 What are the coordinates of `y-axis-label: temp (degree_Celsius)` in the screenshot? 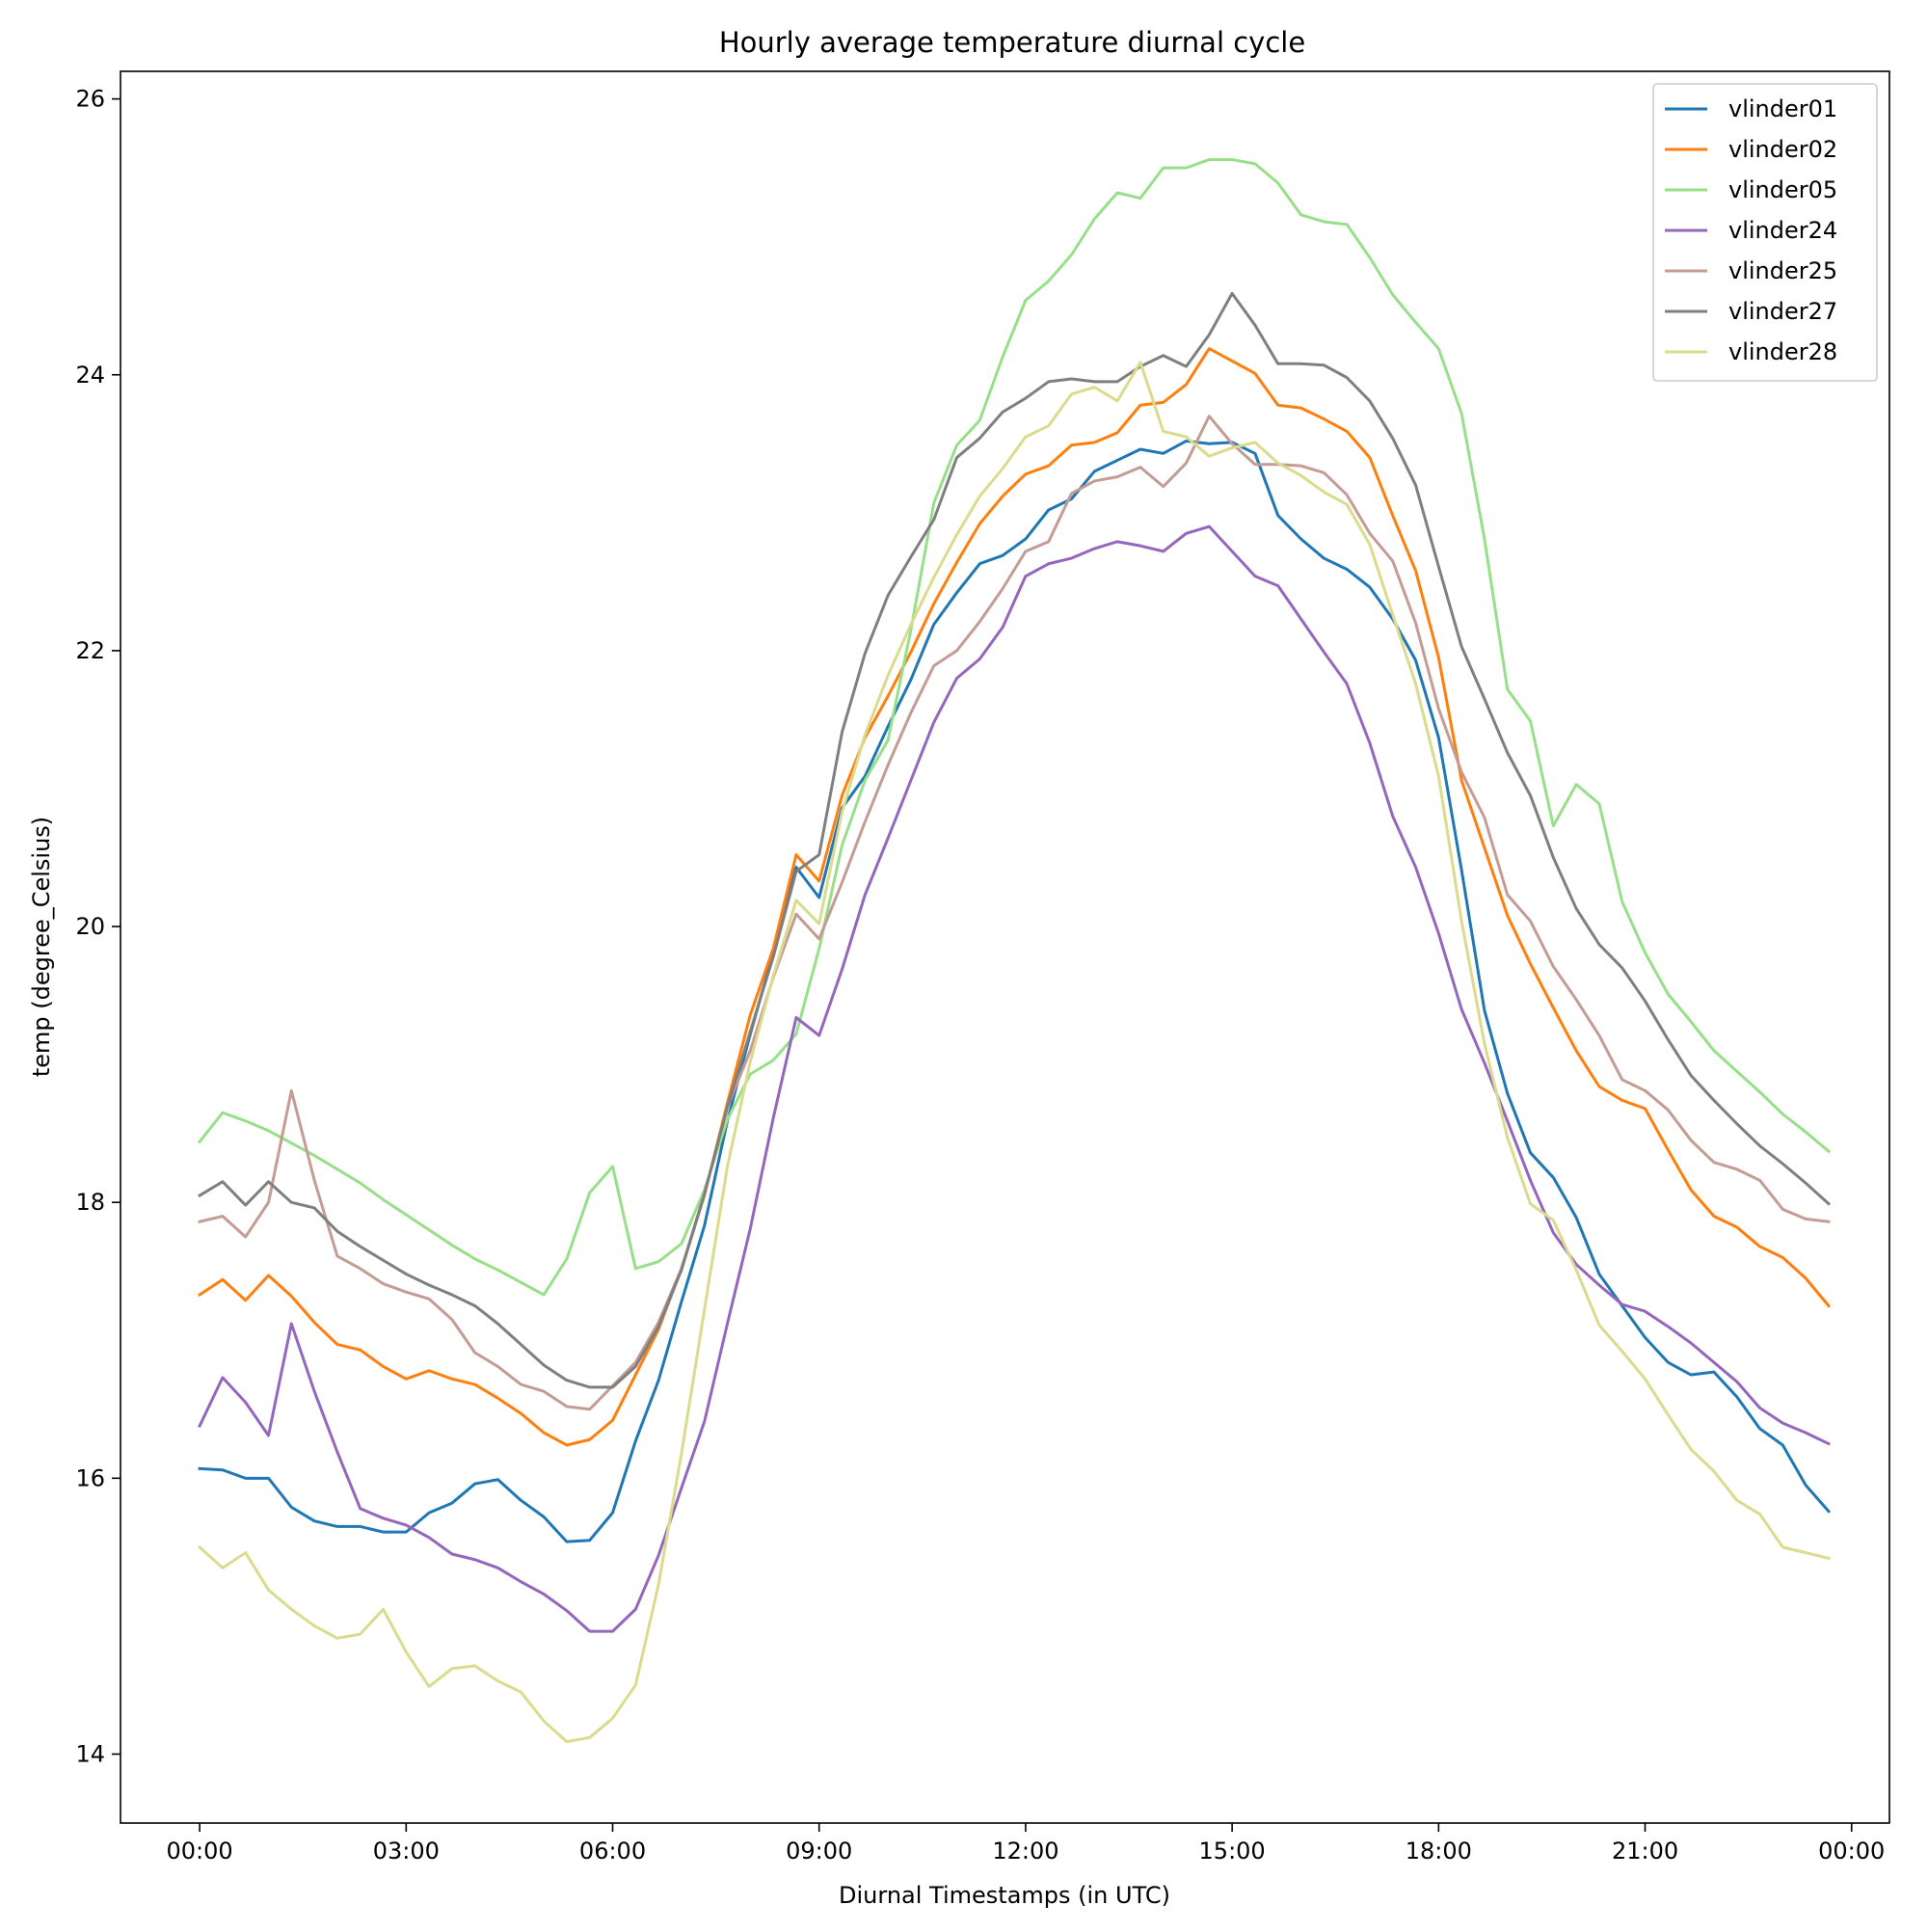 It's located at (42, 947).